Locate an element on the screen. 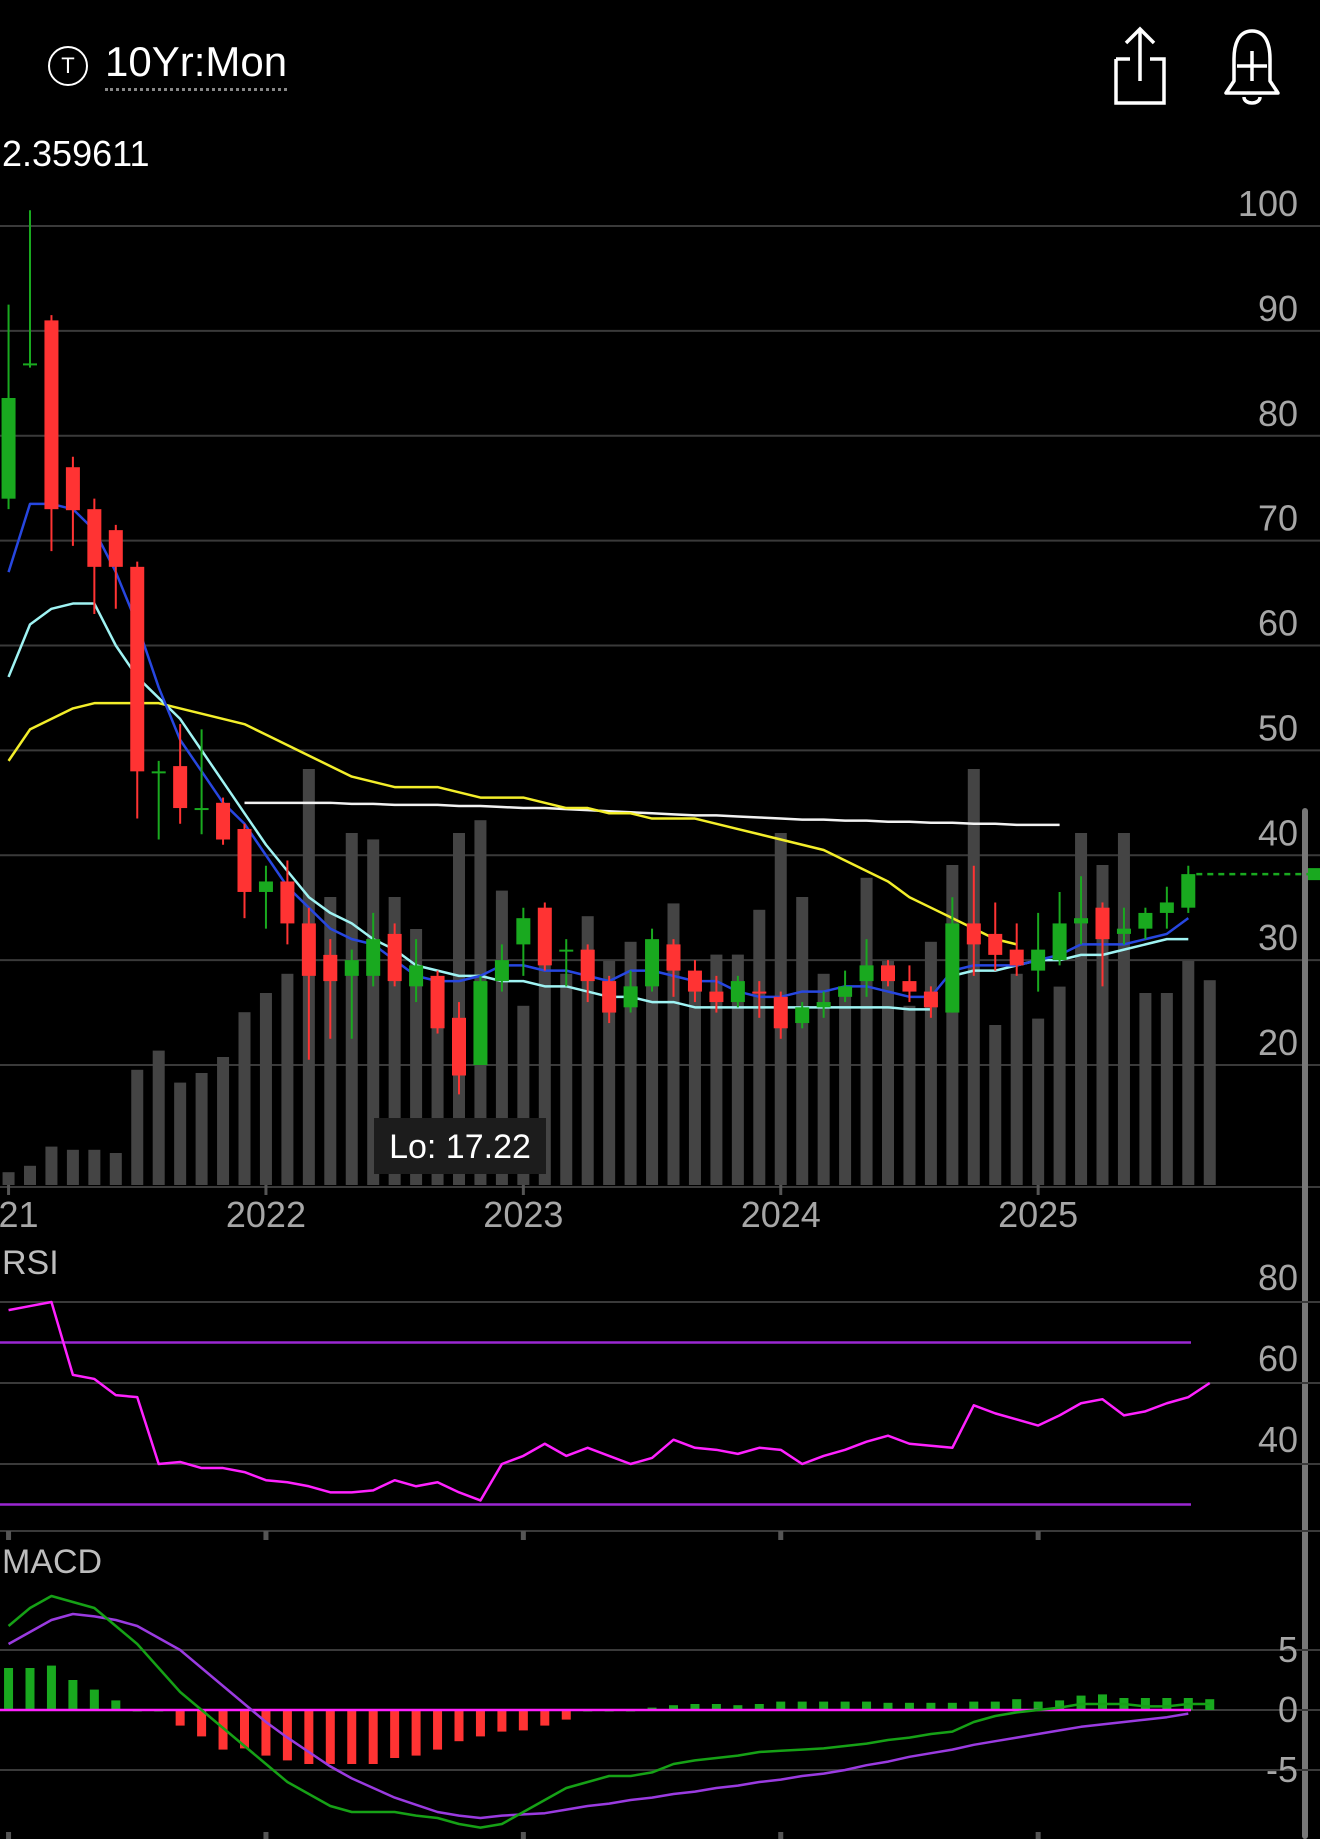  rsi-tick-label: 80 is located at coordinates (1278, 1277).